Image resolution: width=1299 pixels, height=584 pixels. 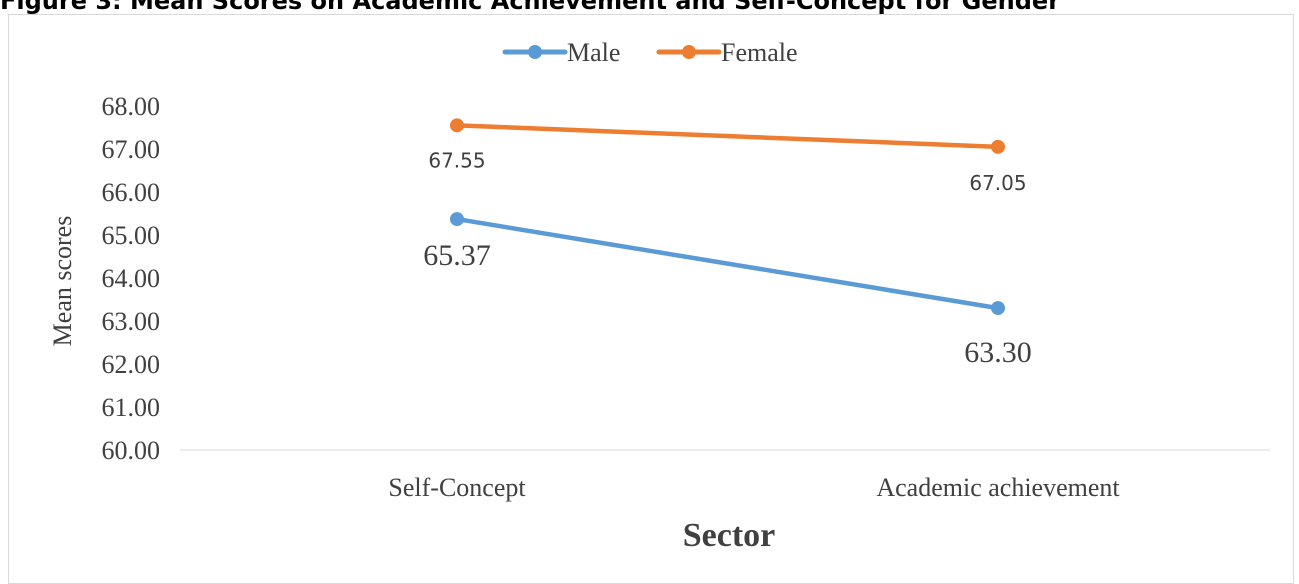 What do you see at coordinates (131, 278) in the screenshot?
I see `y-tick-label: 64.00` at bounding box center [131, 278].